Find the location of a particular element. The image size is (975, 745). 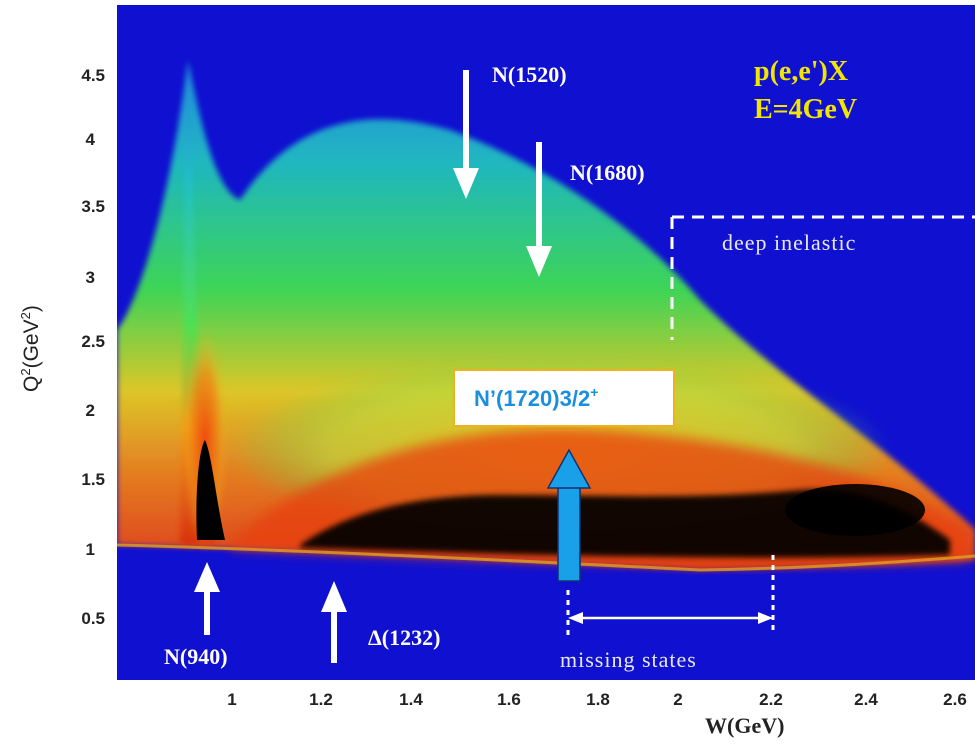

callout-n1720: N’(1720)3/2+ is located at coordinates (564, 398).